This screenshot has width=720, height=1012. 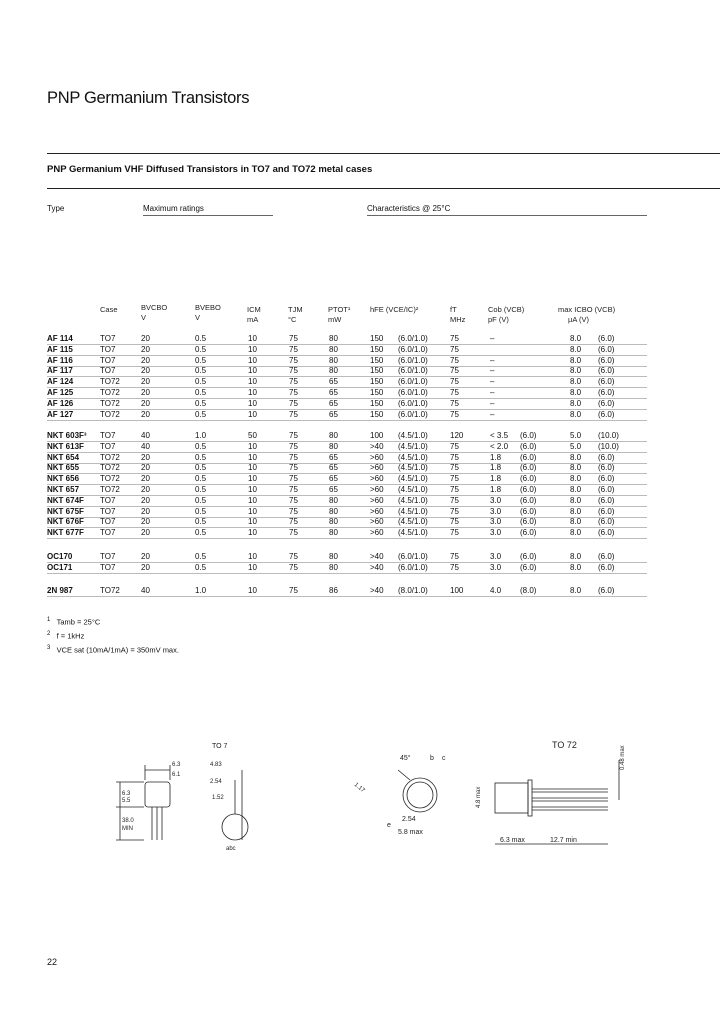 What do you see at coordinates (377, 590) in the screenshot?
I see `cell-hfe: >40` at bounding box center [377, 590].